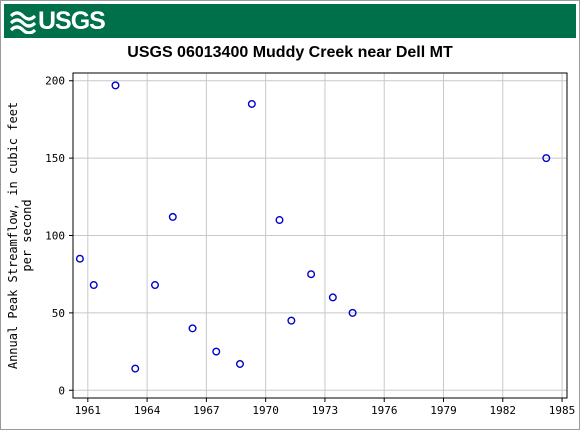 The height and width of the screenshot is (430, 580). Describe the element at coordinates (384, 410) in the screenshot. I see `x-tick-label: 1976` at that location.